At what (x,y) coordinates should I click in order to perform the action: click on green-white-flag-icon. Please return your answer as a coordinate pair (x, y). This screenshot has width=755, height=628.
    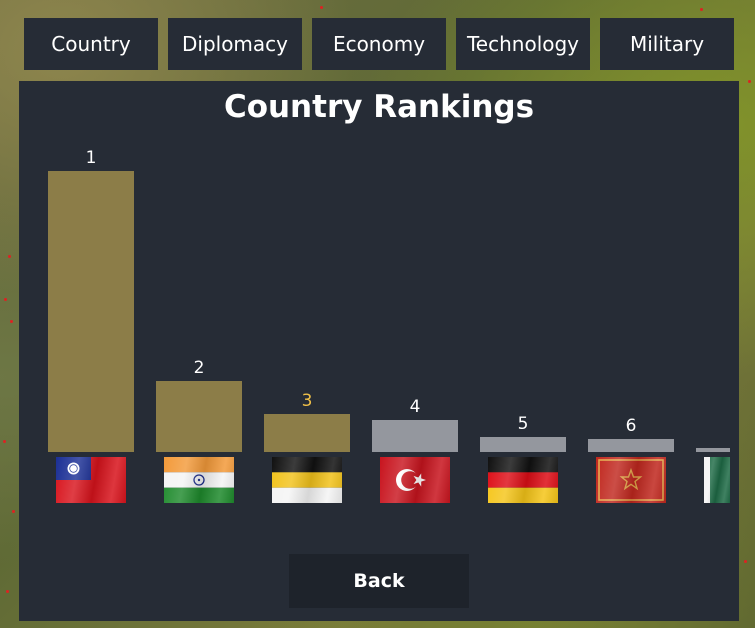
    Looking at the image, I should click on (717, 480).